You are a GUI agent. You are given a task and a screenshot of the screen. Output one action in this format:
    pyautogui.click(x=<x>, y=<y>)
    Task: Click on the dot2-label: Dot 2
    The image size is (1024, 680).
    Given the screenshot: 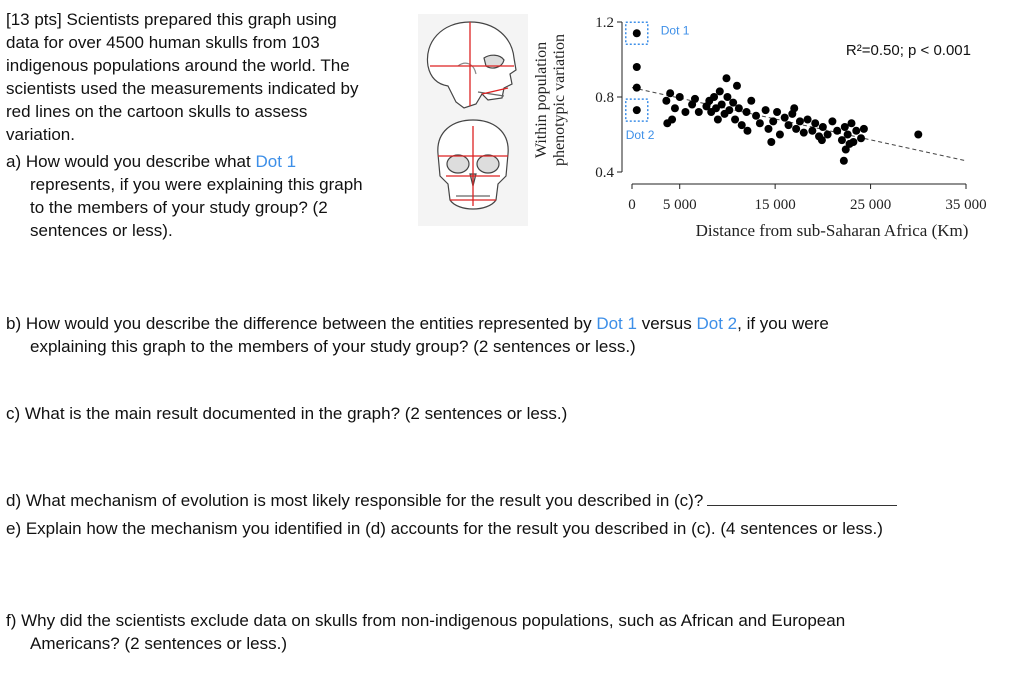 What is the action you would take?
    pyautogui.click(x=717, y=323)
    